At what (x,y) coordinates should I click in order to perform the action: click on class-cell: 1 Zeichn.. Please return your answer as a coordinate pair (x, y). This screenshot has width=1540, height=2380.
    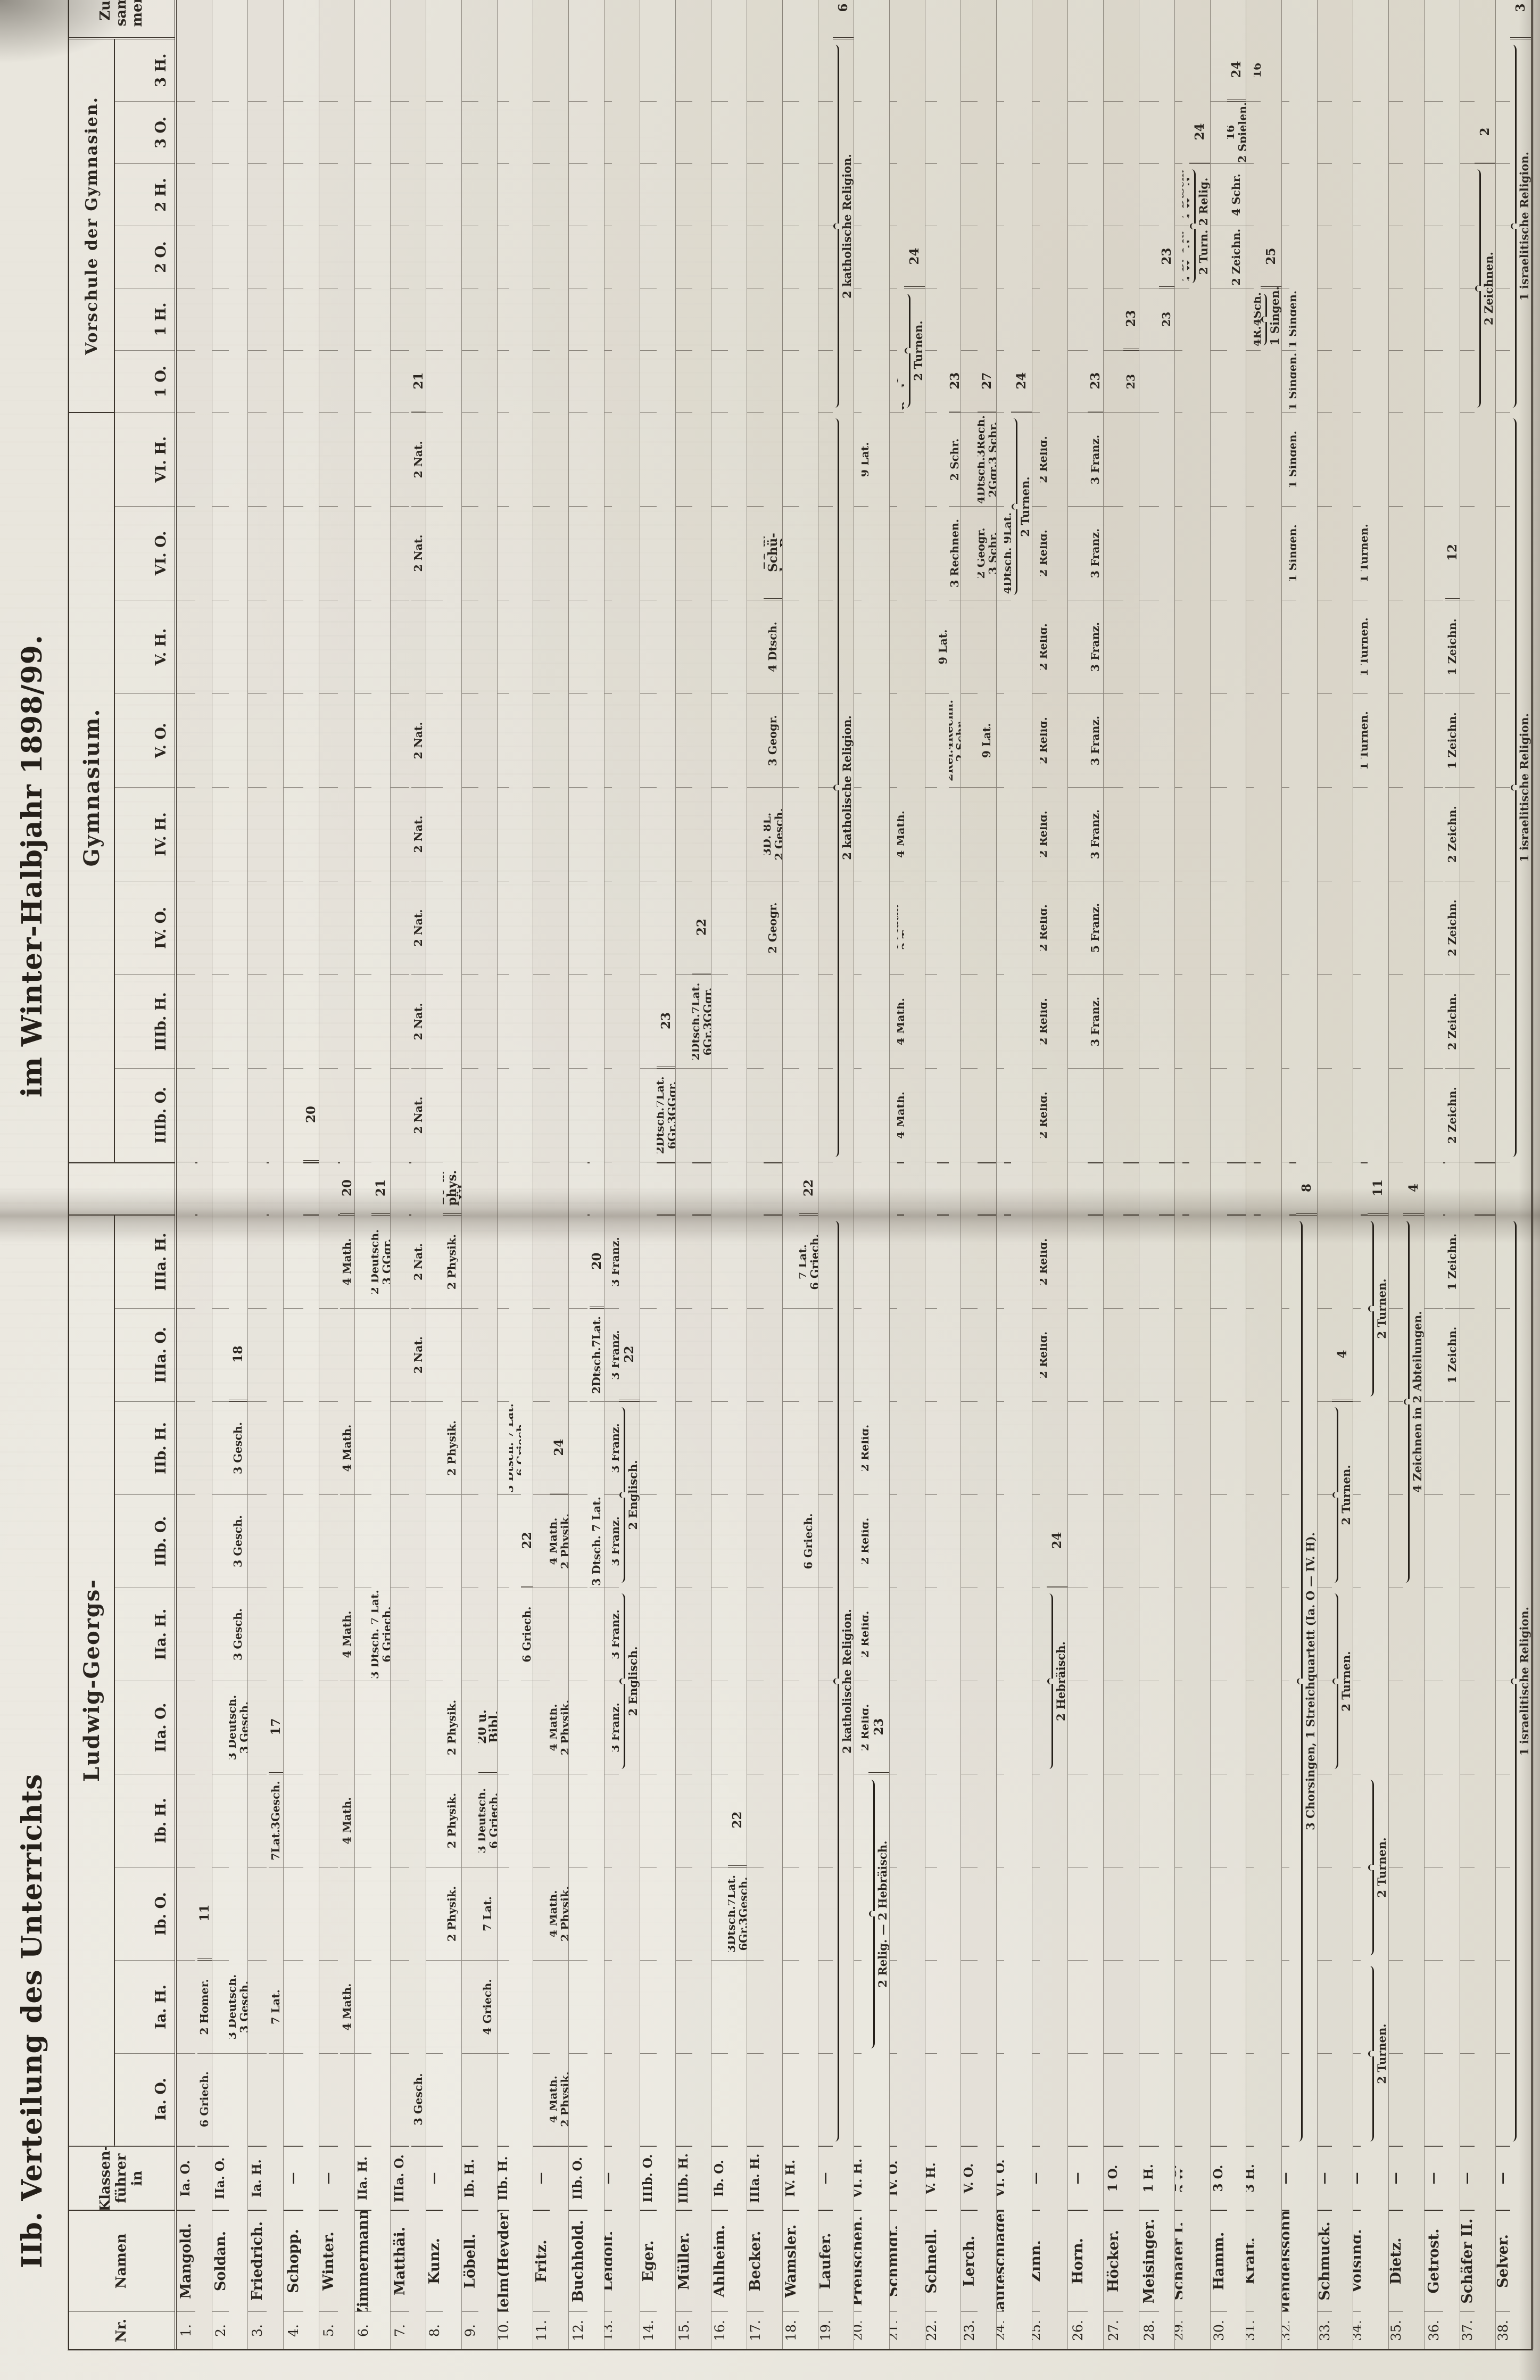
    Looking at the image, I should click on (1452, 647).